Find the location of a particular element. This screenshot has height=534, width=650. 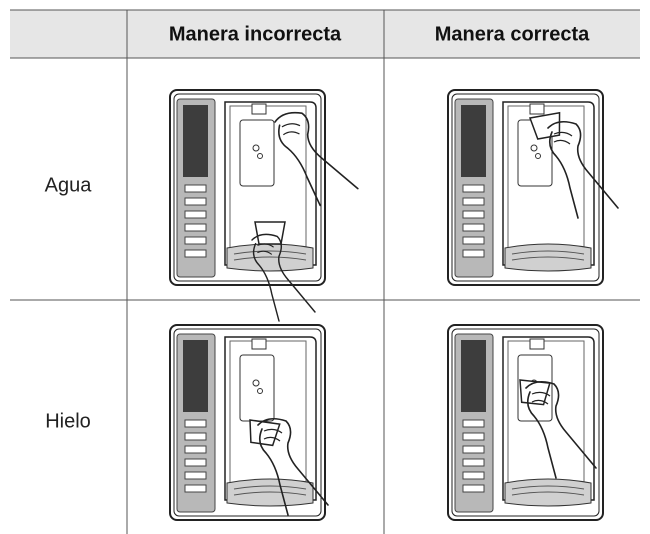

header-background is located at coordinates (325, 34).